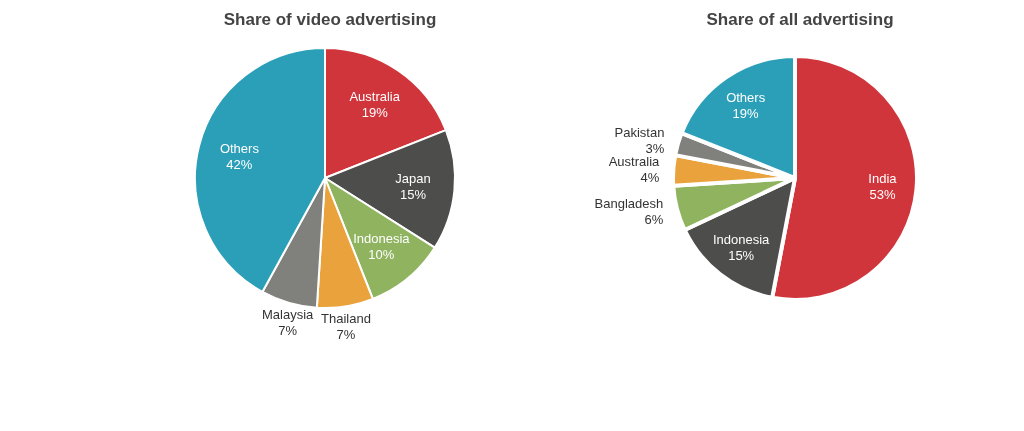  I want to click on slice-label: Japan, so click(413, 178).